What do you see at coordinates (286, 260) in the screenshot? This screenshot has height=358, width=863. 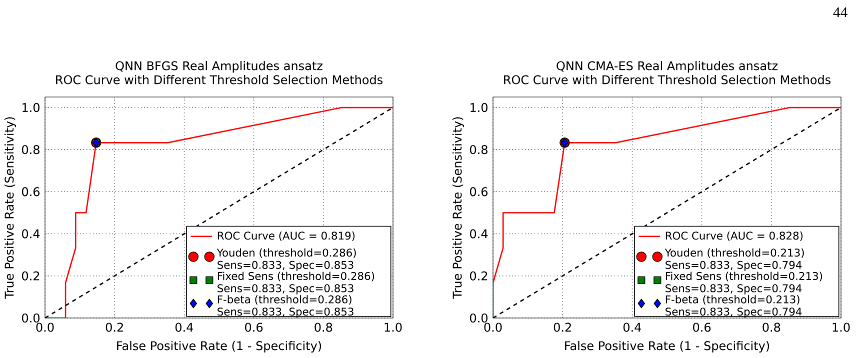 I see `legend-label: Youden (threshold=0.286) Sens=0.833, Spec=0.853` at bounding box center [286, 260].